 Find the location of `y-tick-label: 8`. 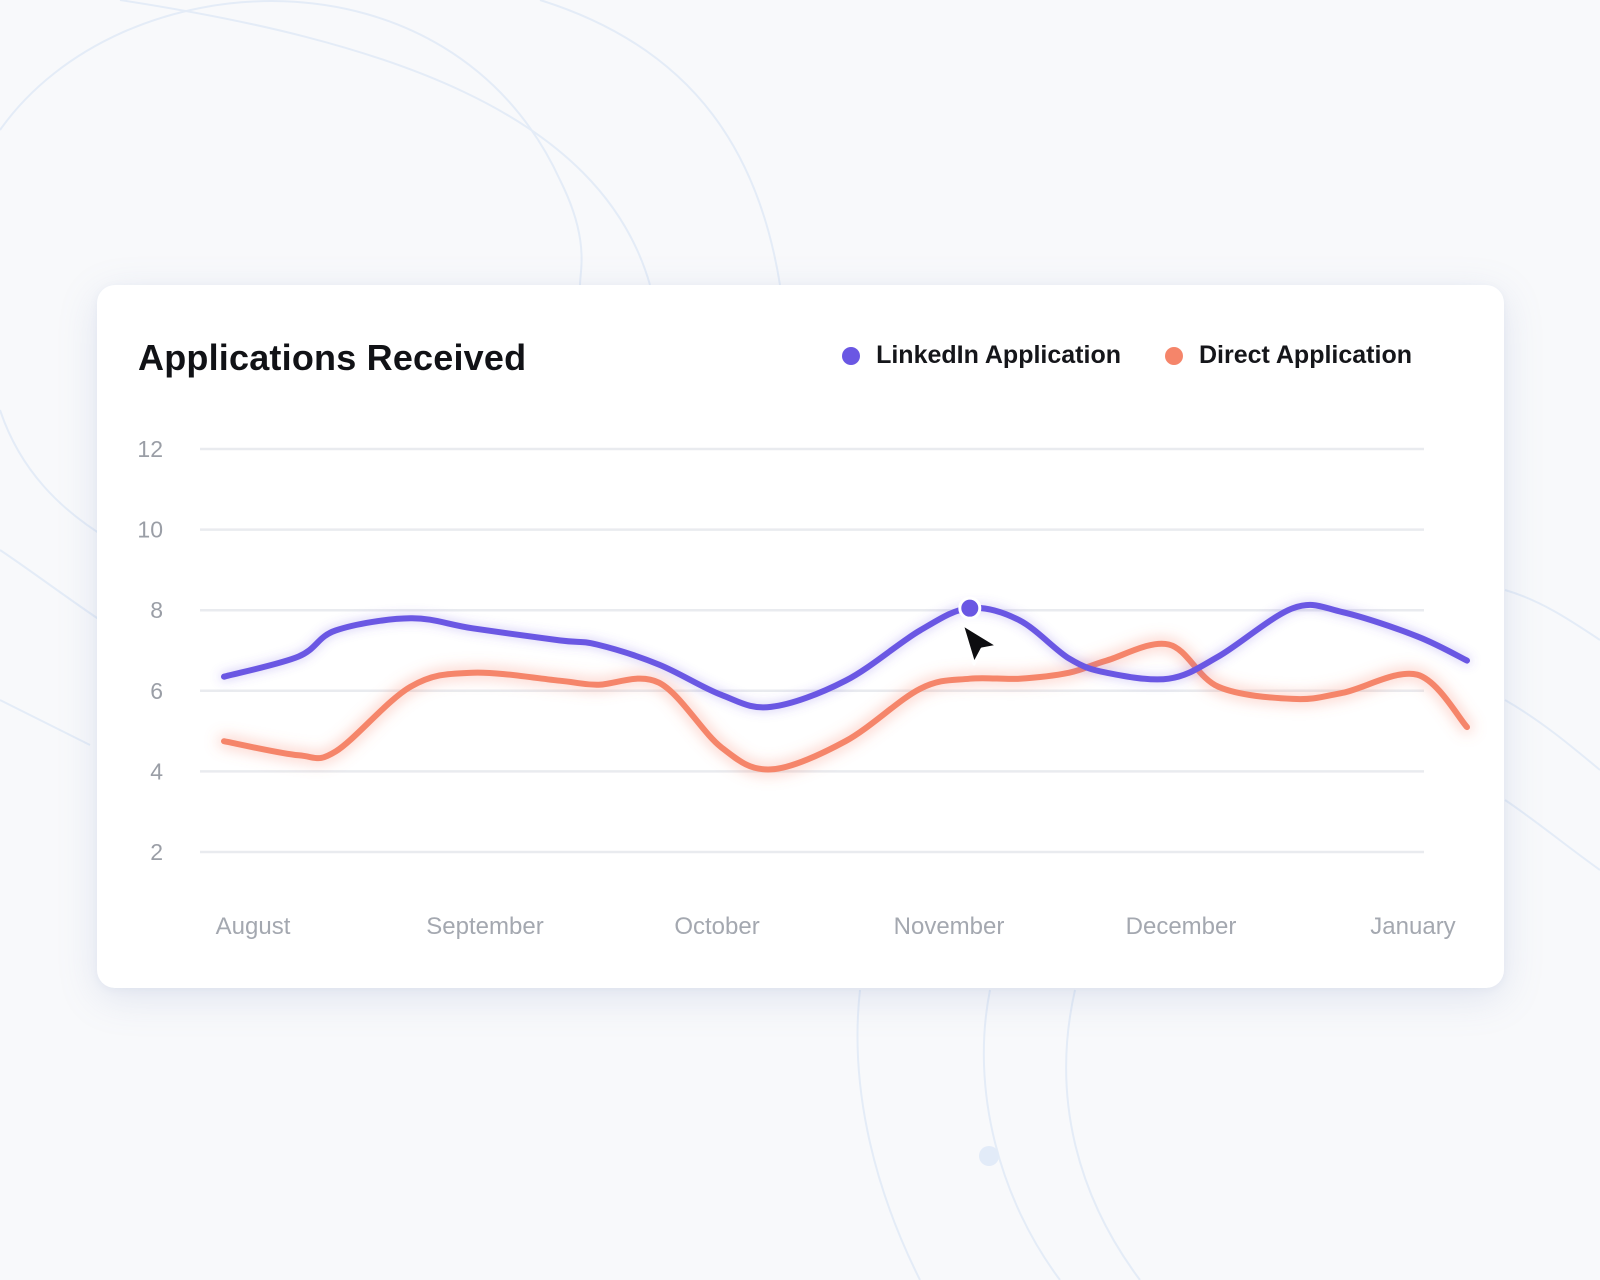

y-tick-label: 8 is located at coordinates (156, 610).